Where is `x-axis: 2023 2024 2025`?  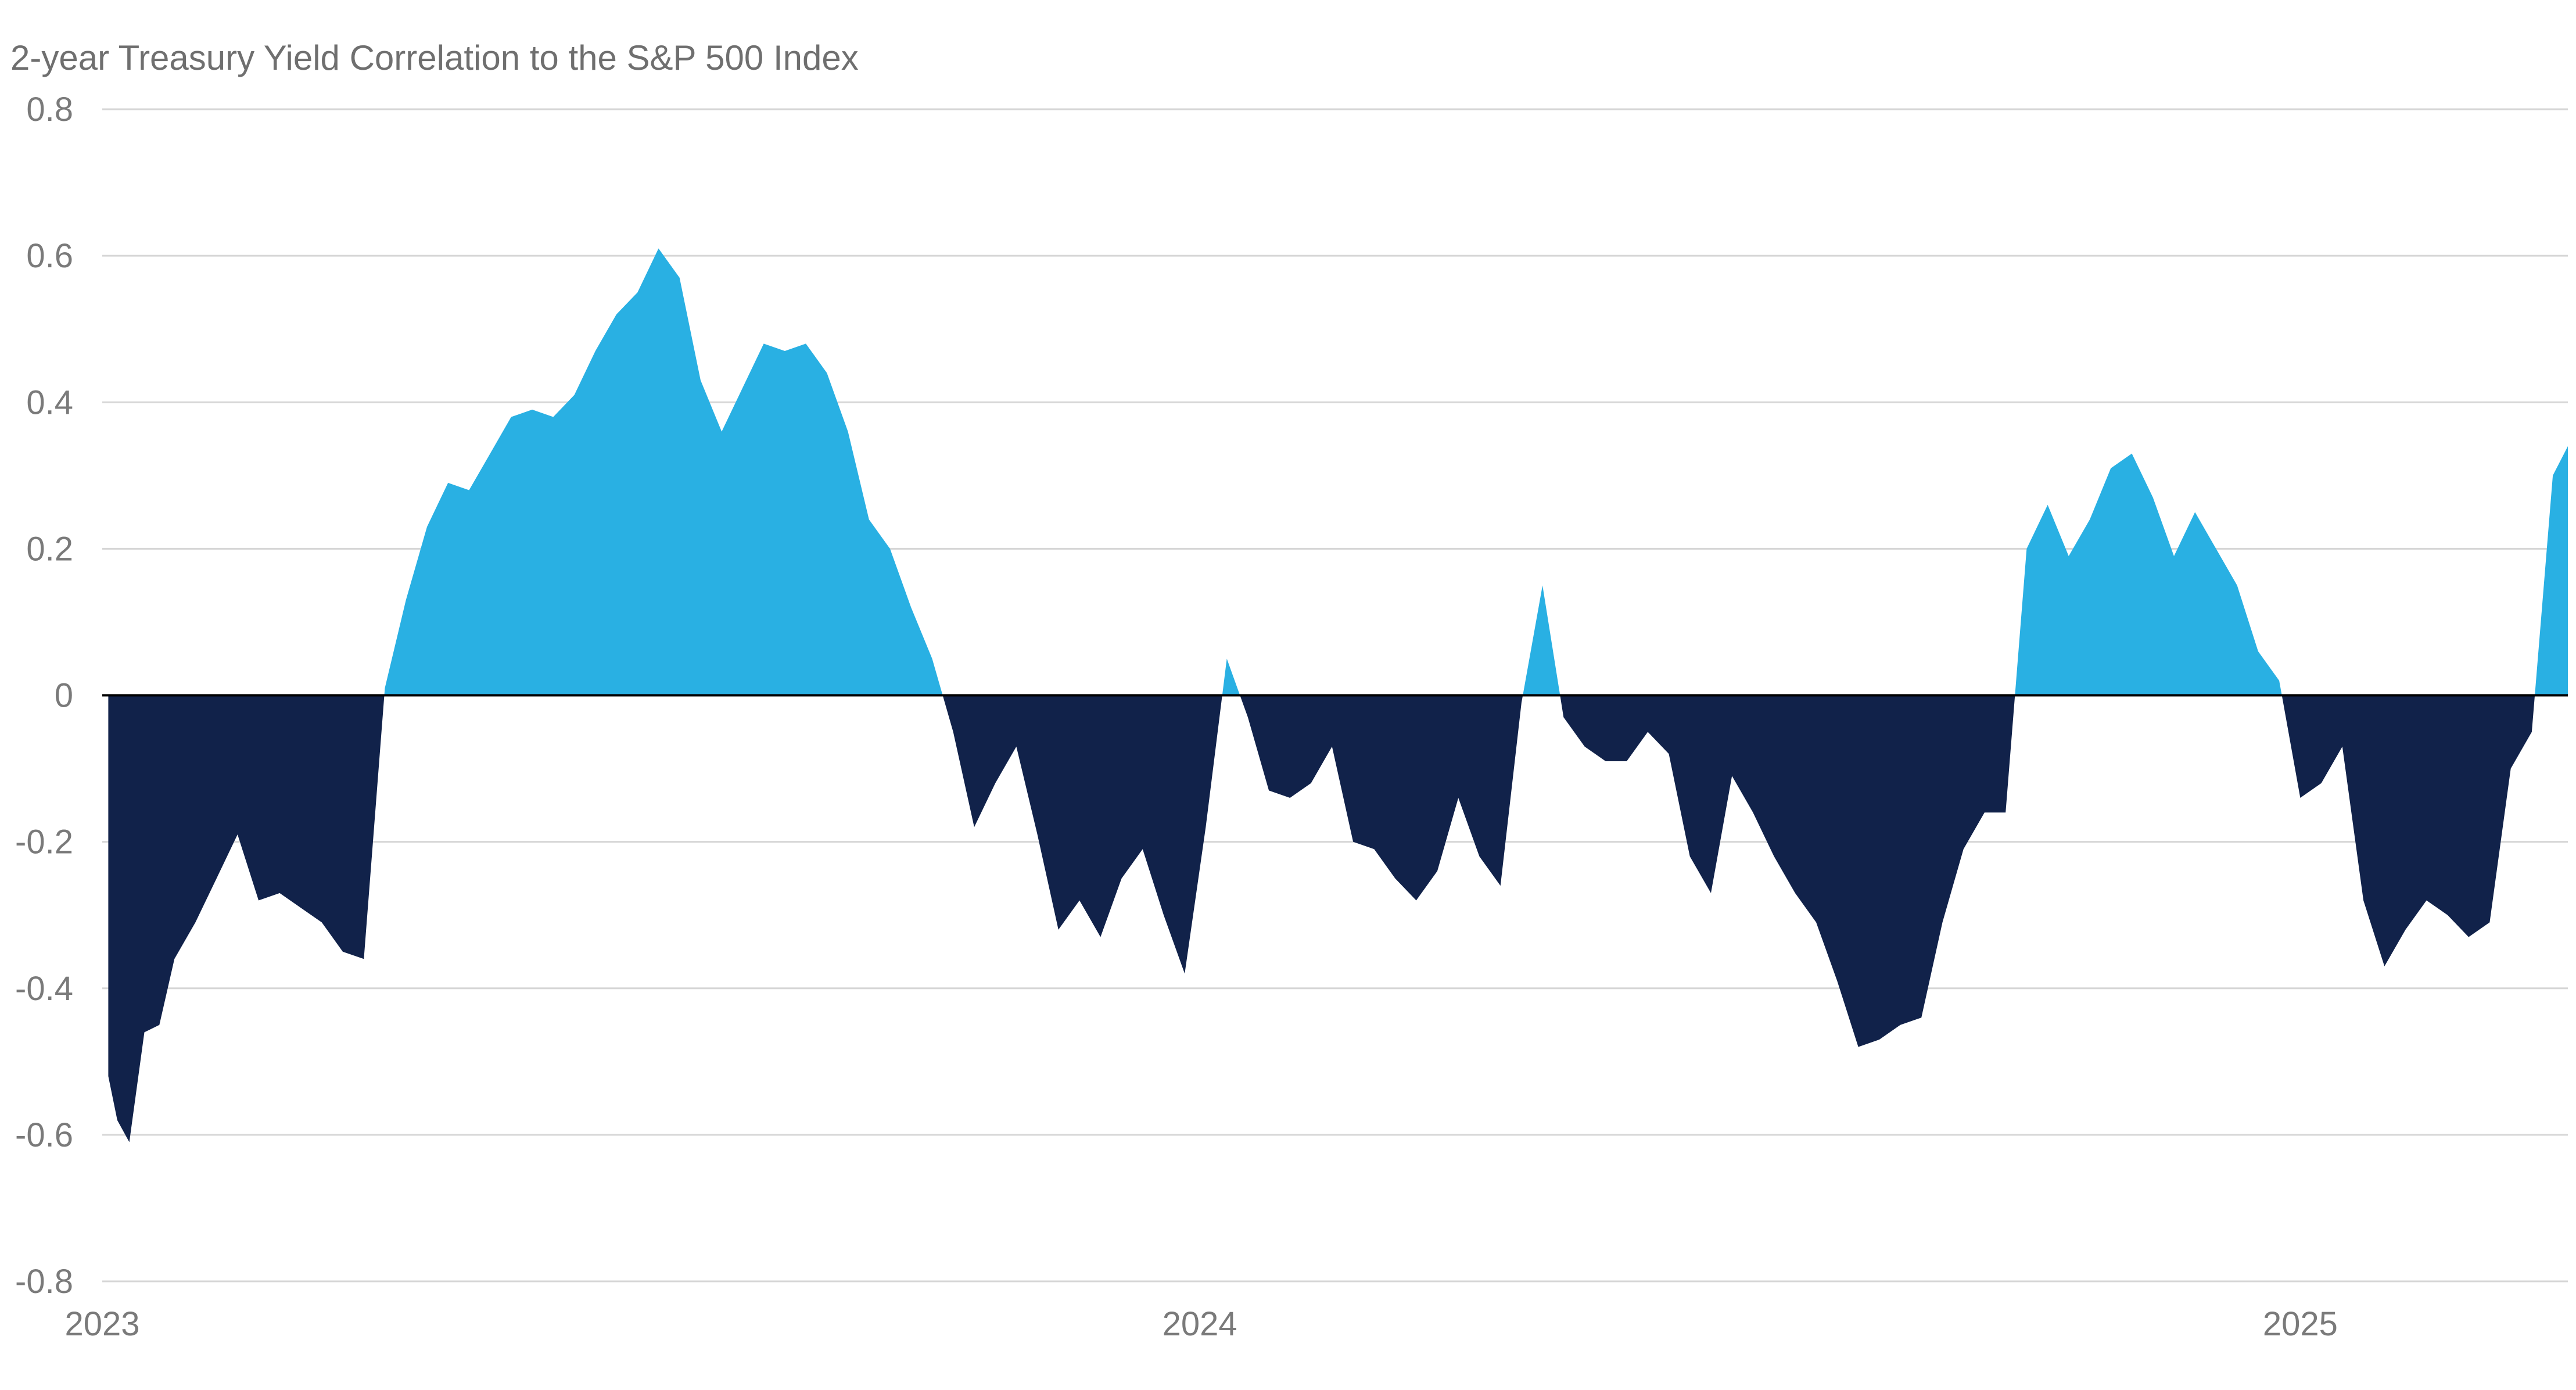
x-axis: 2023 2024 2025 is located at coordinates (1201, 1324).